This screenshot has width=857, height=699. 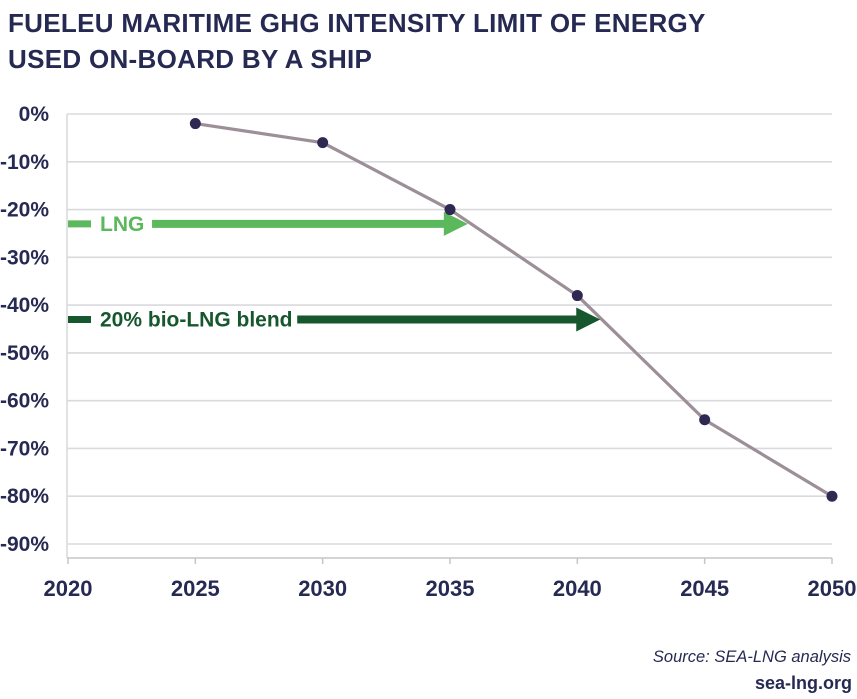 I want to click on y-axis-tick-label: -70%, so click(x=24, y=448).